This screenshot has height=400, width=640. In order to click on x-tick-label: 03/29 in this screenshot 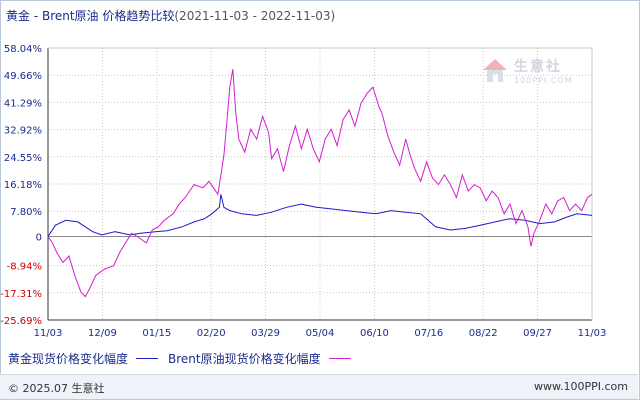, I will do `click(265, 333)`.